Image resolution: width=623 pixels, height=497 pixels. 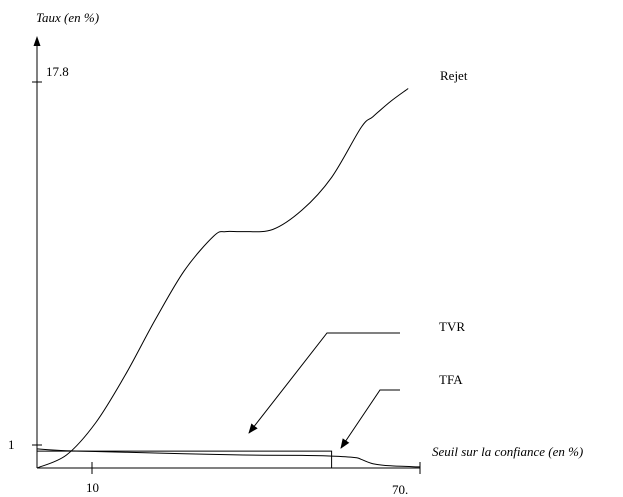 What do you see at coordinates (451, 379) in the screenshot?
I see `tfa-label: TFA` at bounding box center [451, 379].